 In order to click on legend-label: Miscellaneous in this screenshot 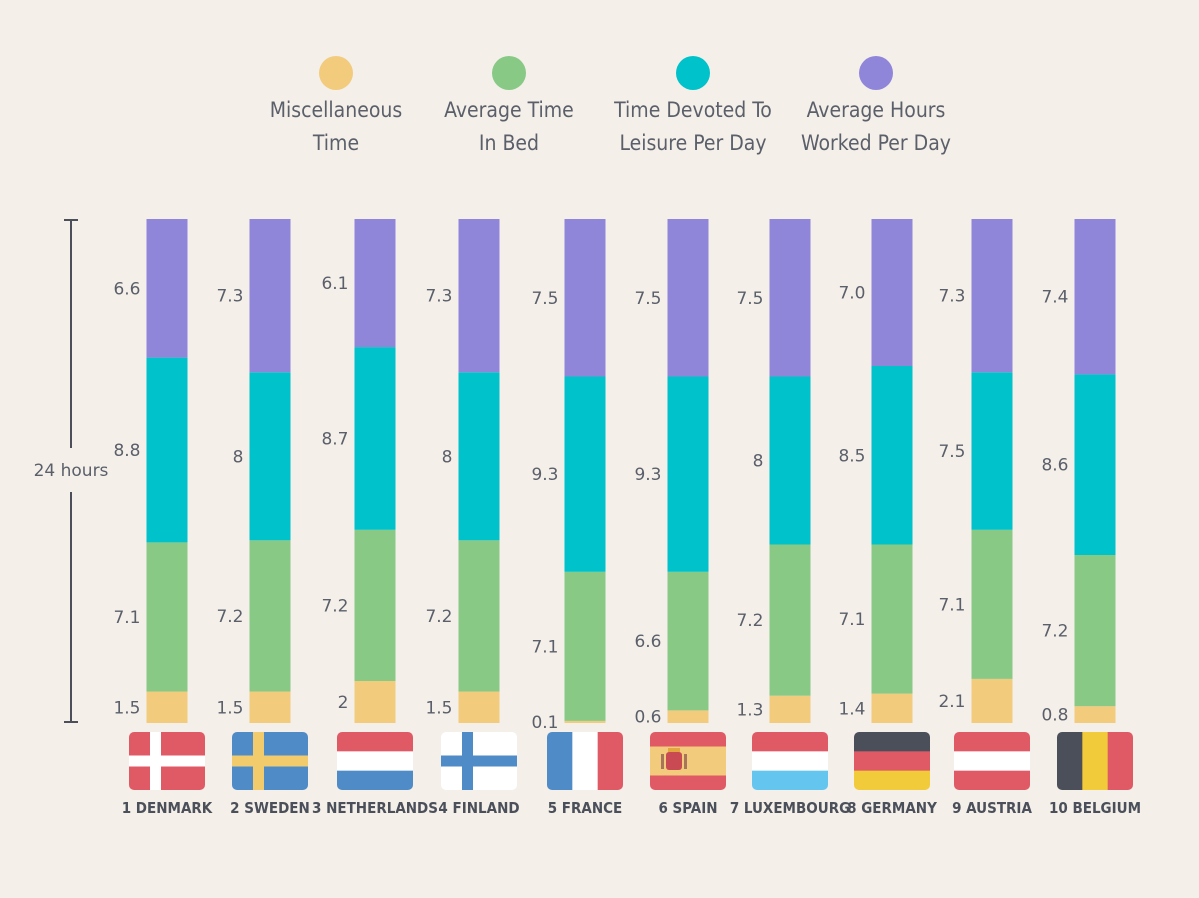, I will do `click(336, 110)`.